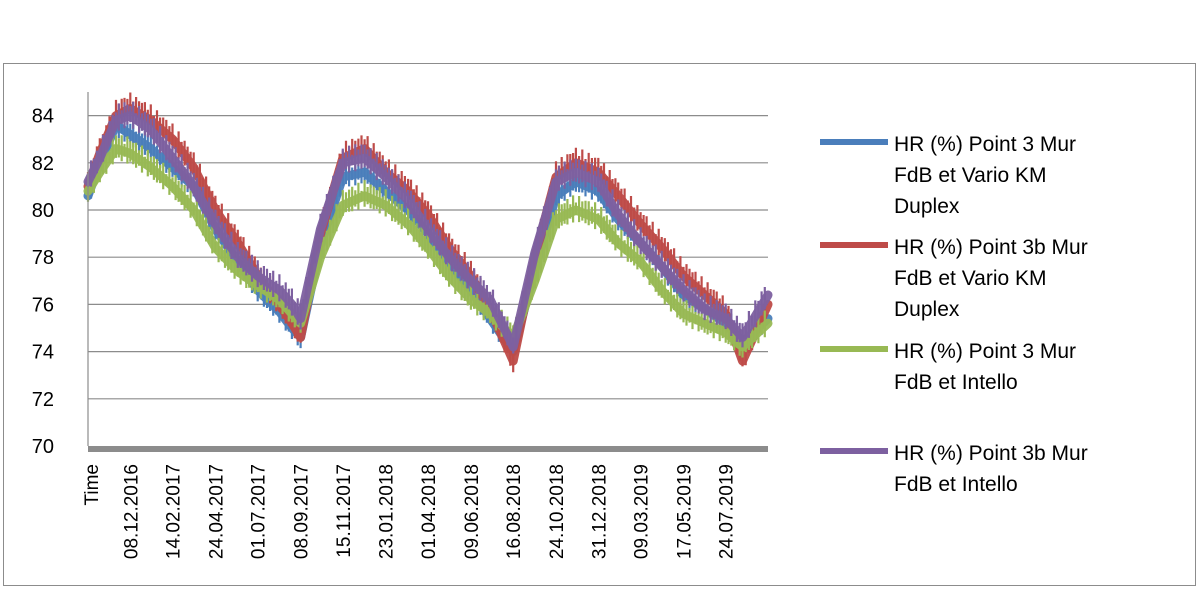 This screenshot has height=590, width=1200. Describe the element at coordinates (43, 447) in the screenshot. I see `y-tick-label: 70` at that location.